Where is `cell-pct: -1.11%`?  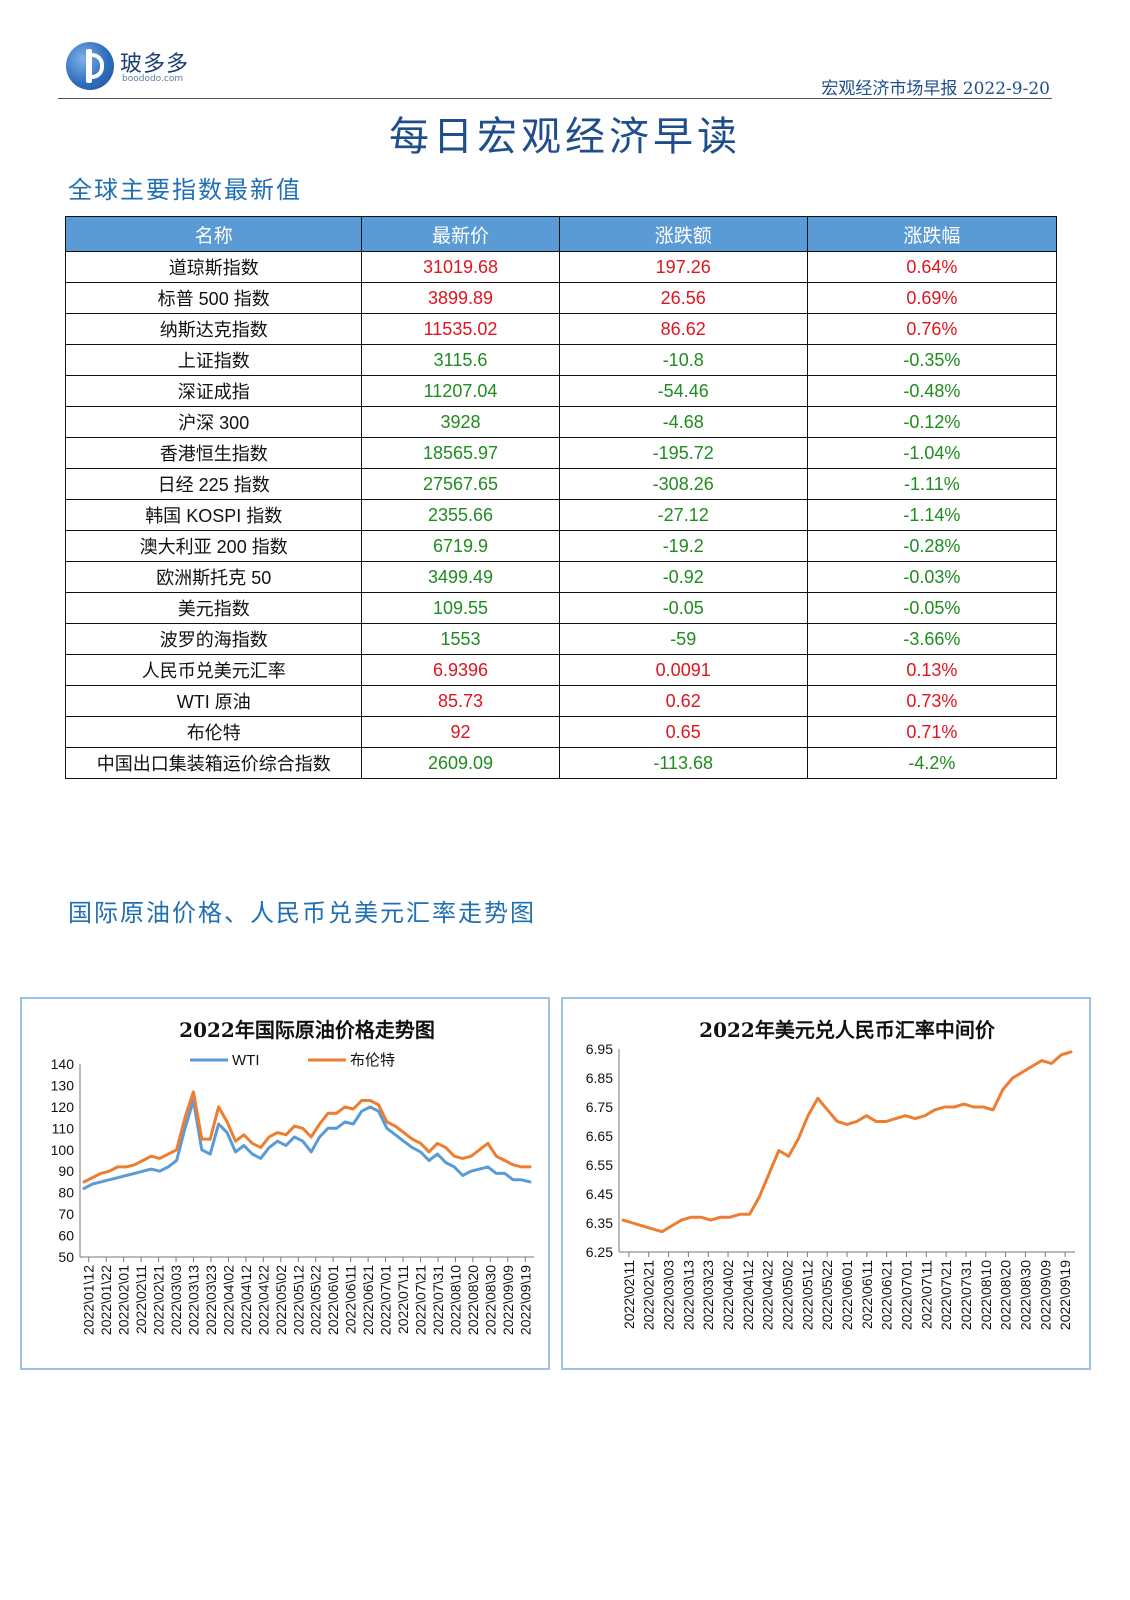 cell-pct: -1.11% is located at coordinates (932, 484).